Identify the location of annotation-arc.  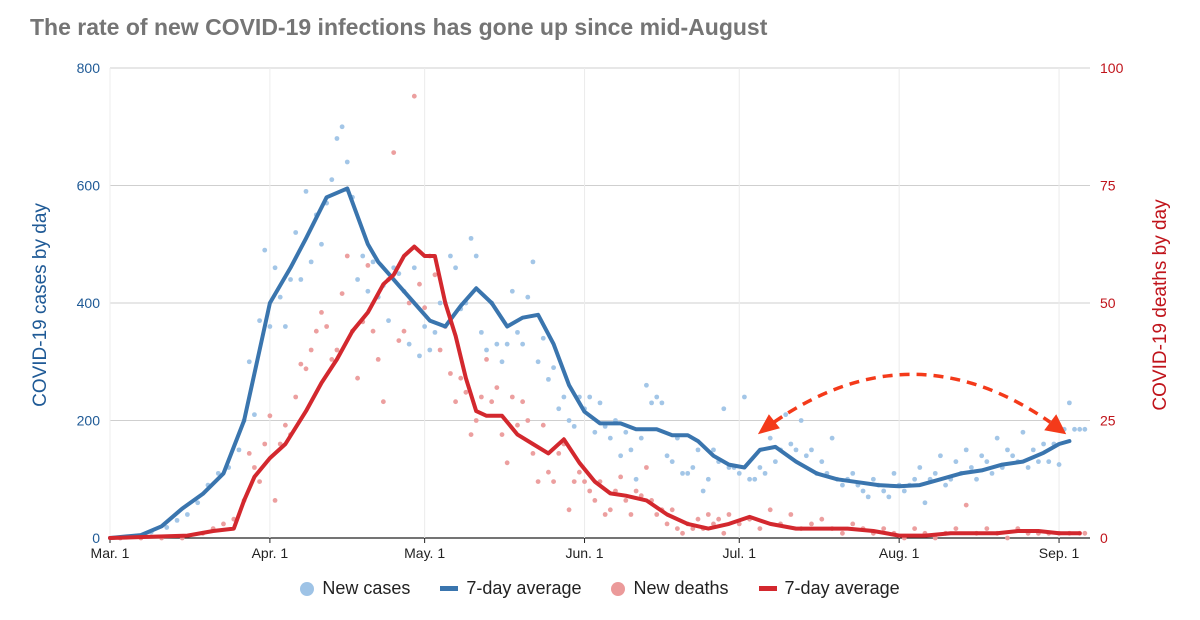
(912, 398).